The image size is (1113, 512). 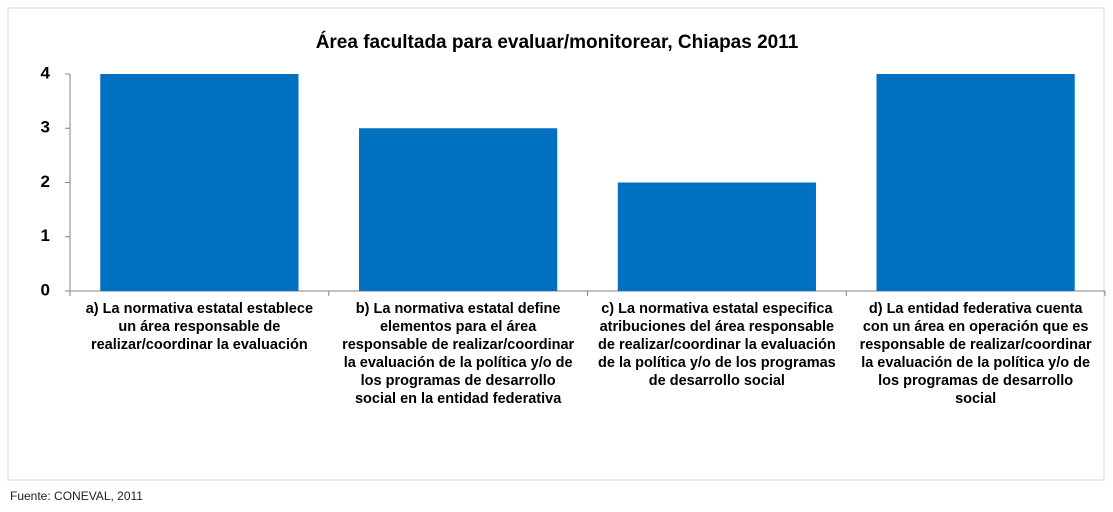 I want to click on source-note: Fuente: CONEVAL, 2011, so click(x=76, y=496).